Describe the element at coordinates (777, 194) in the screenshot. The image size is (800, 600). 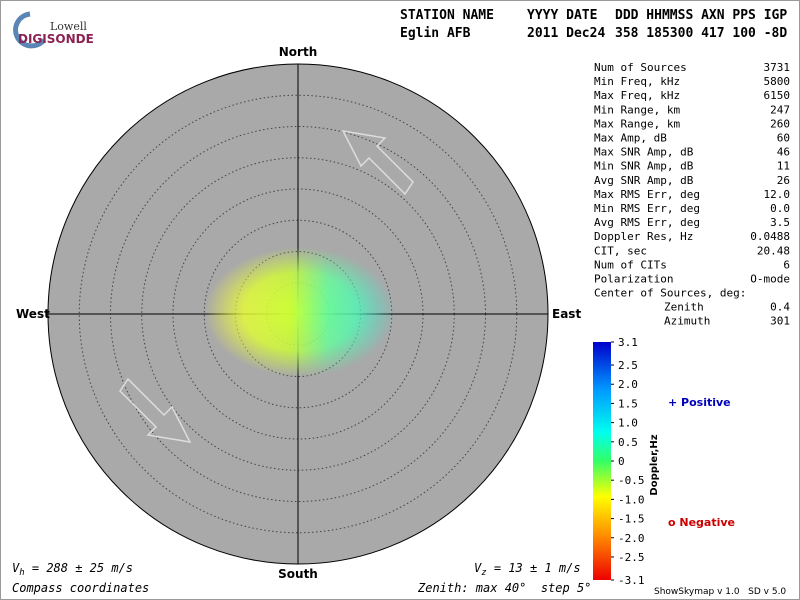
I see `stat-value: 12.0` at that location.